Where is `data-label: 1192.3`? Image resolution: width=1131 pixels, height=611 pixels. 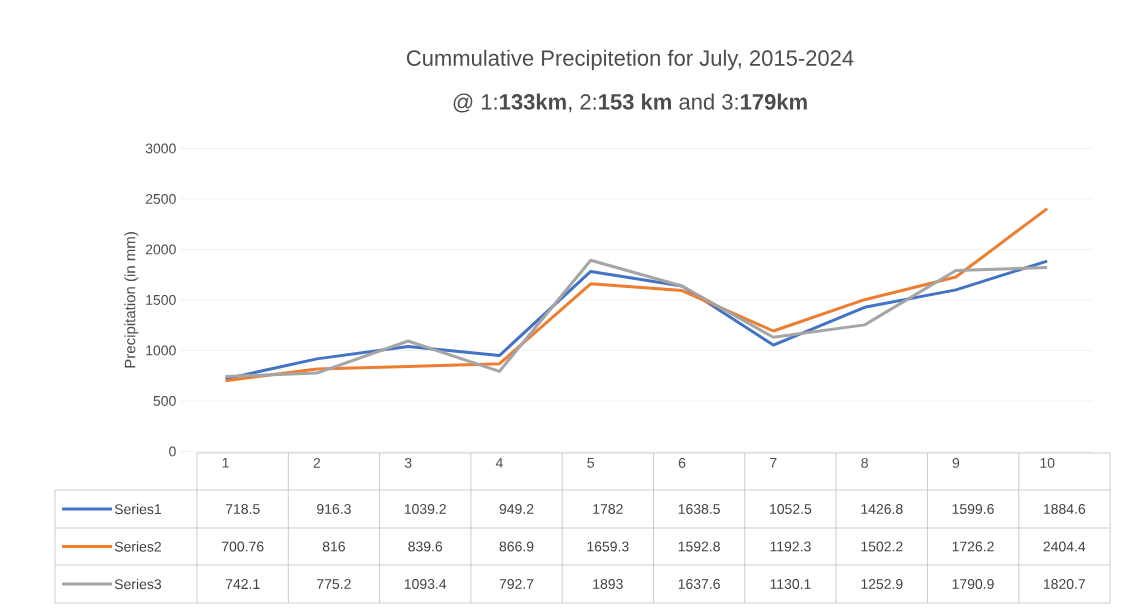
data-label: 1192.3 is located at coordinates (790, 546).